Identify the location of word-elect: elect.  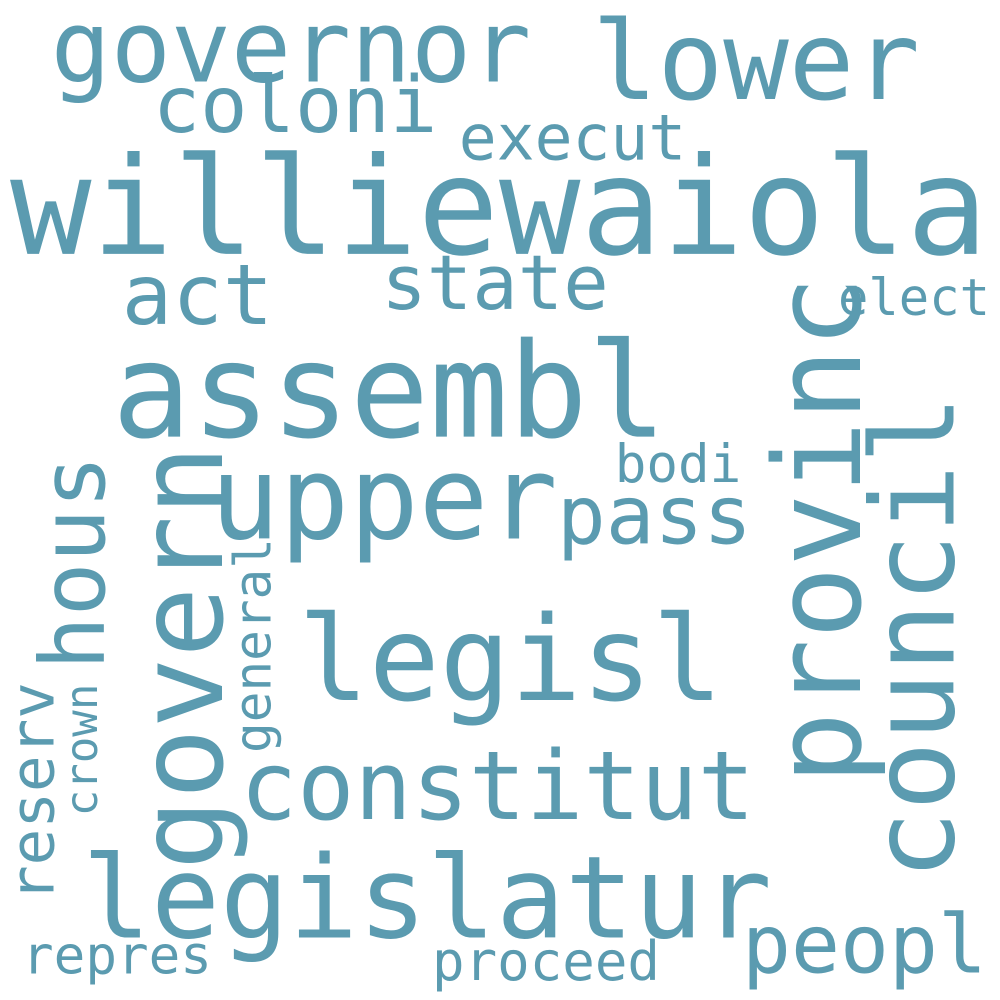
(914, 297).